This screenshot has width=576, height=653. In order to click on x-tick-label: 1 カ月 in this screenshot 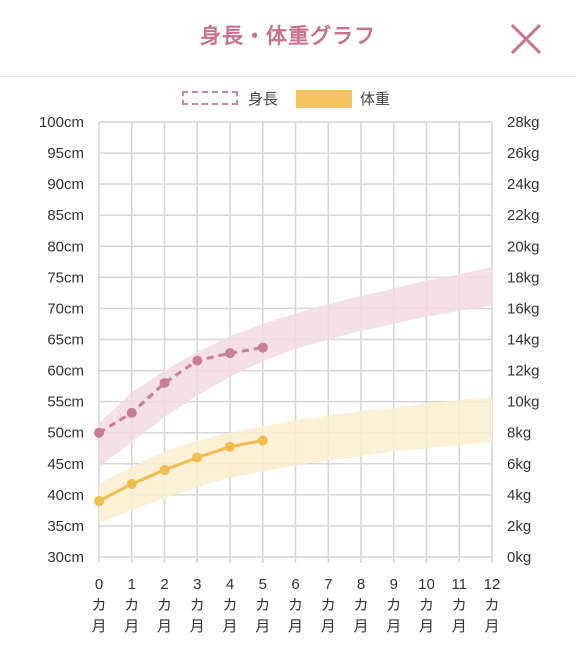, I will do `click(131, 605)`.